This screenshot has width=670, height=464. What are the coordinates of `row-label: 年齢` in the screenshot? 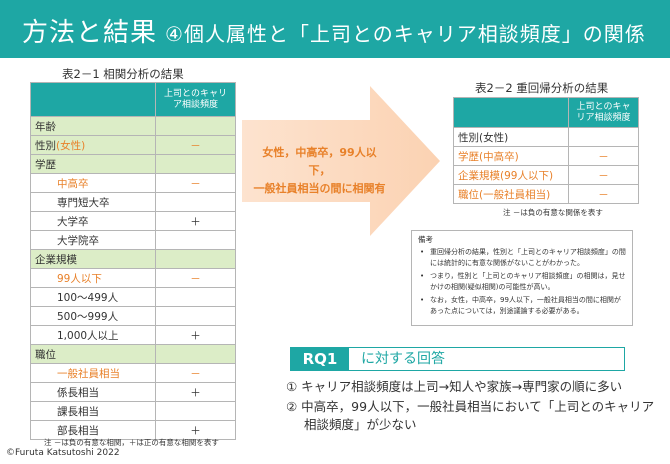 It's located at (93, 126).